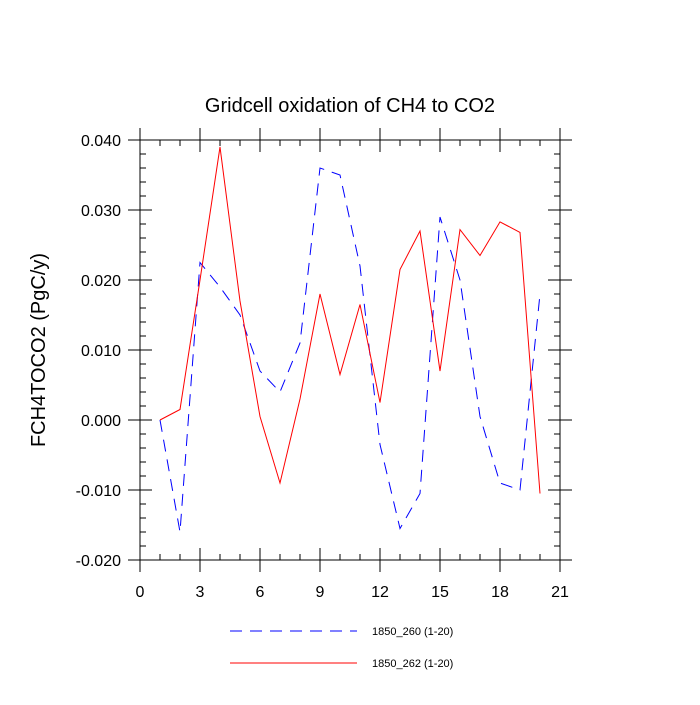  I want to click on y-tick-label: -0.020, so click(98, 561).